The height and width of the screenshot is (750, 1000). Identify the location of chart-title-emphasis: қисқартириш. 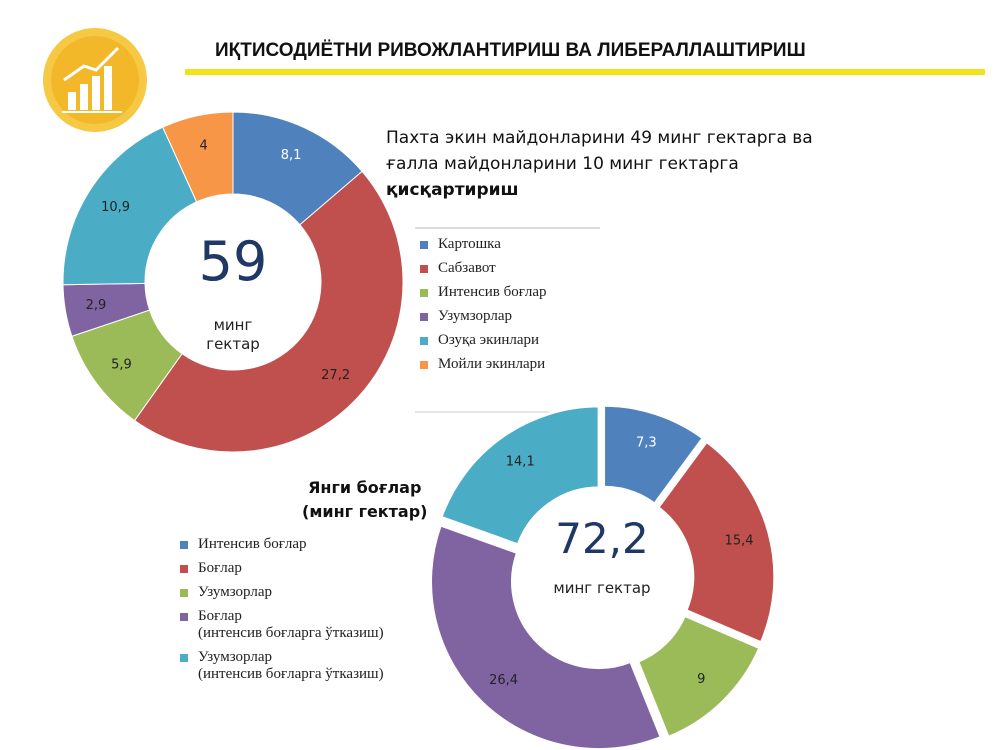
(452, 190).